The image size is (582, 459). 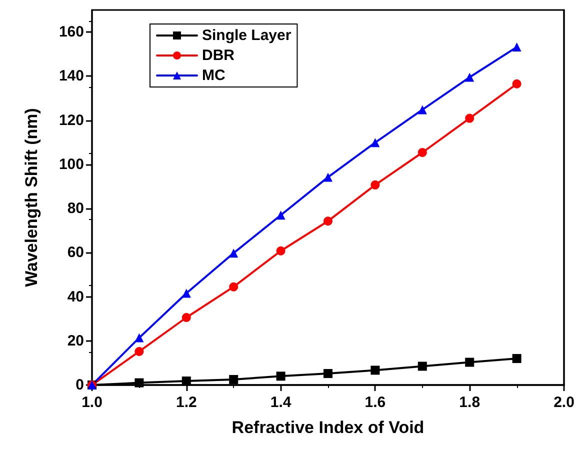 I want to click on y-tick-label: 100, so click(x=71, y=164).